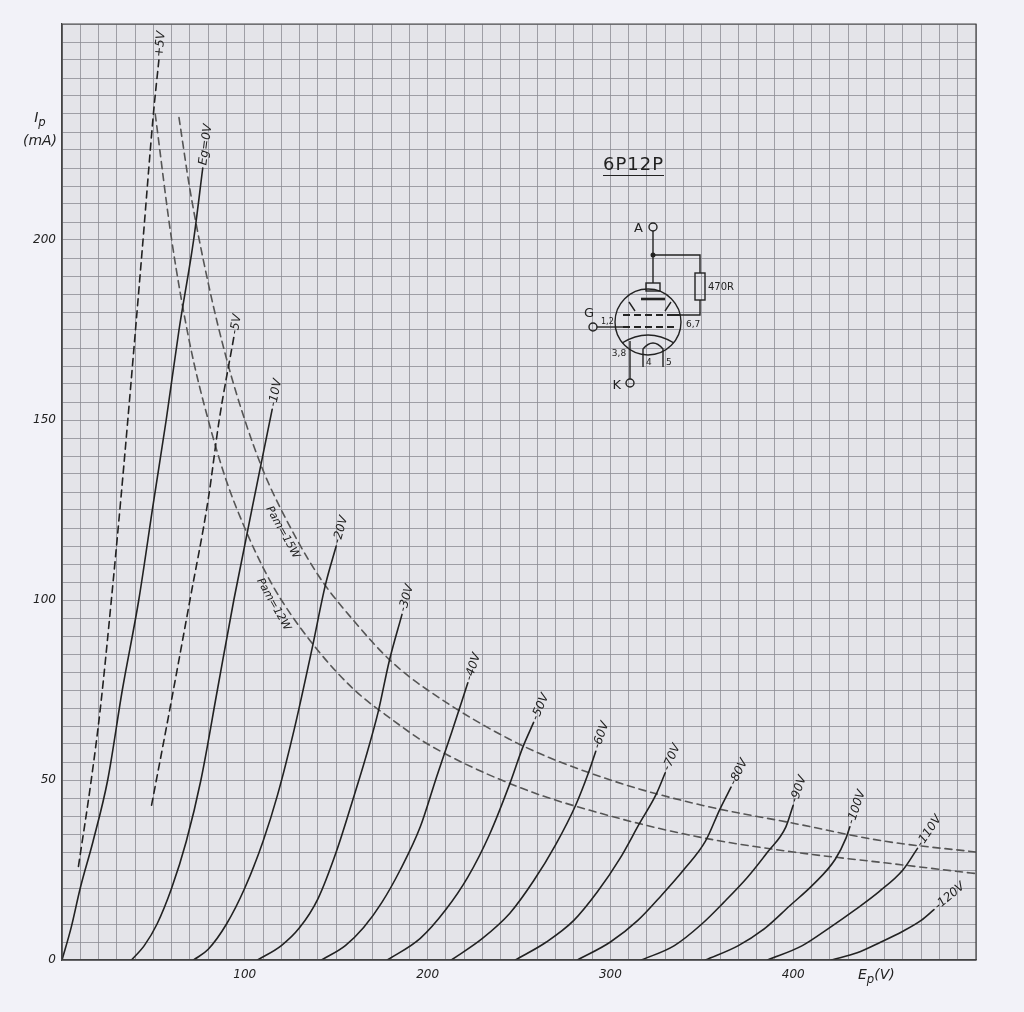 The width and height of the screenshot is (1024, 1012). I want to click on x-tick-label: 400, so click(793, 974).